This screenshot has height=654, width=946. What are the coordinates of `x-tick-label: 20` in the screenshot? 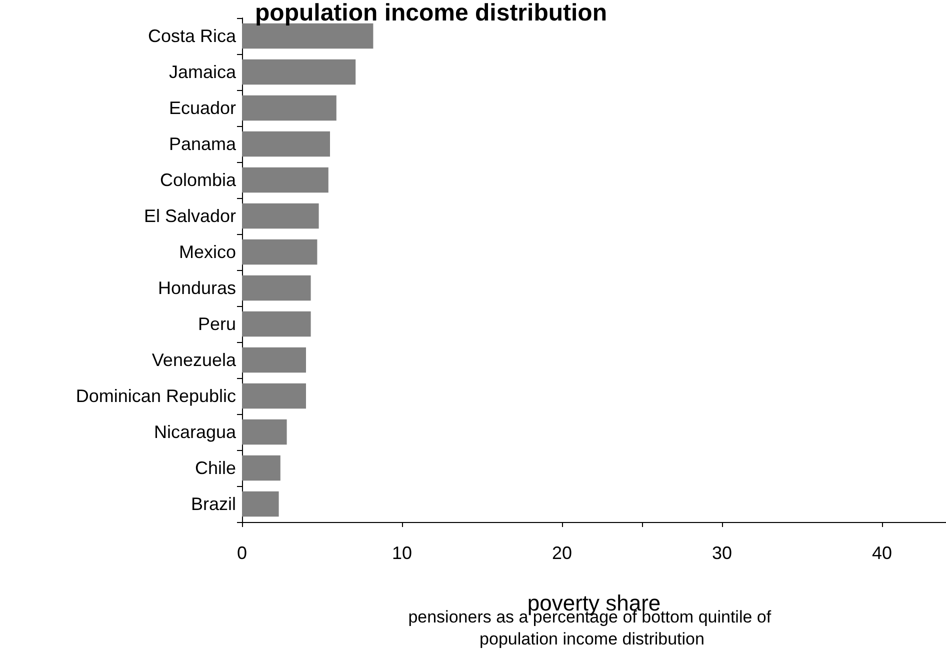 It's located at (562, 553).